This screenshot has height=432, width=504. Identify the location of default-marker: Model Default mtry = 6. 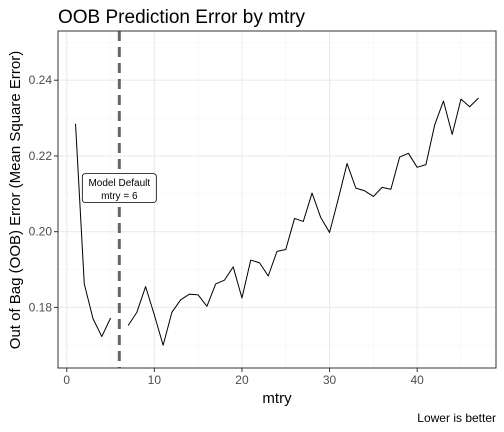
(119, 199).